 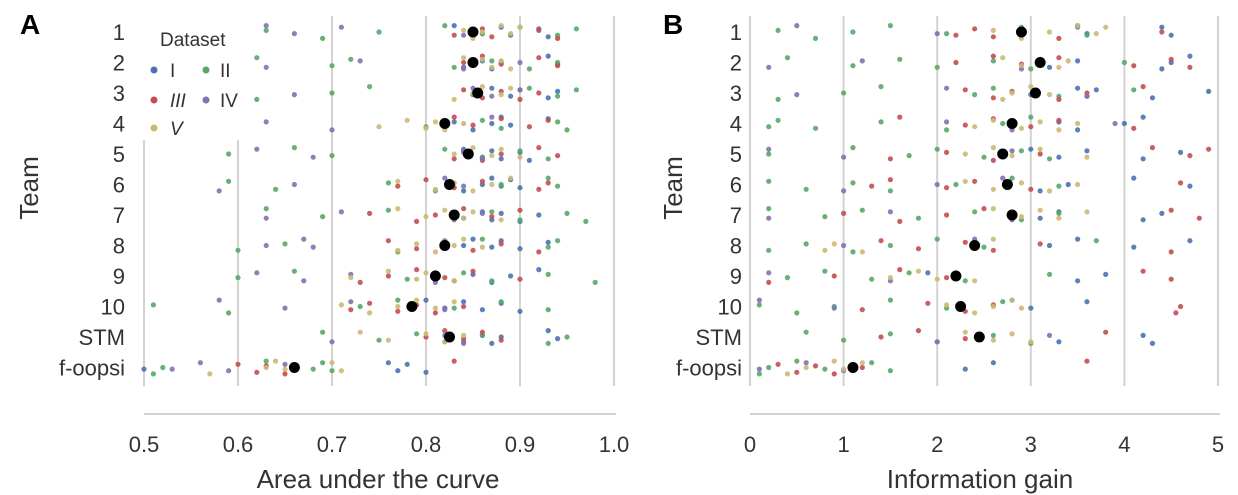 I want to click on panel-b-xtick-label: 0, so click(x=750, y=444).